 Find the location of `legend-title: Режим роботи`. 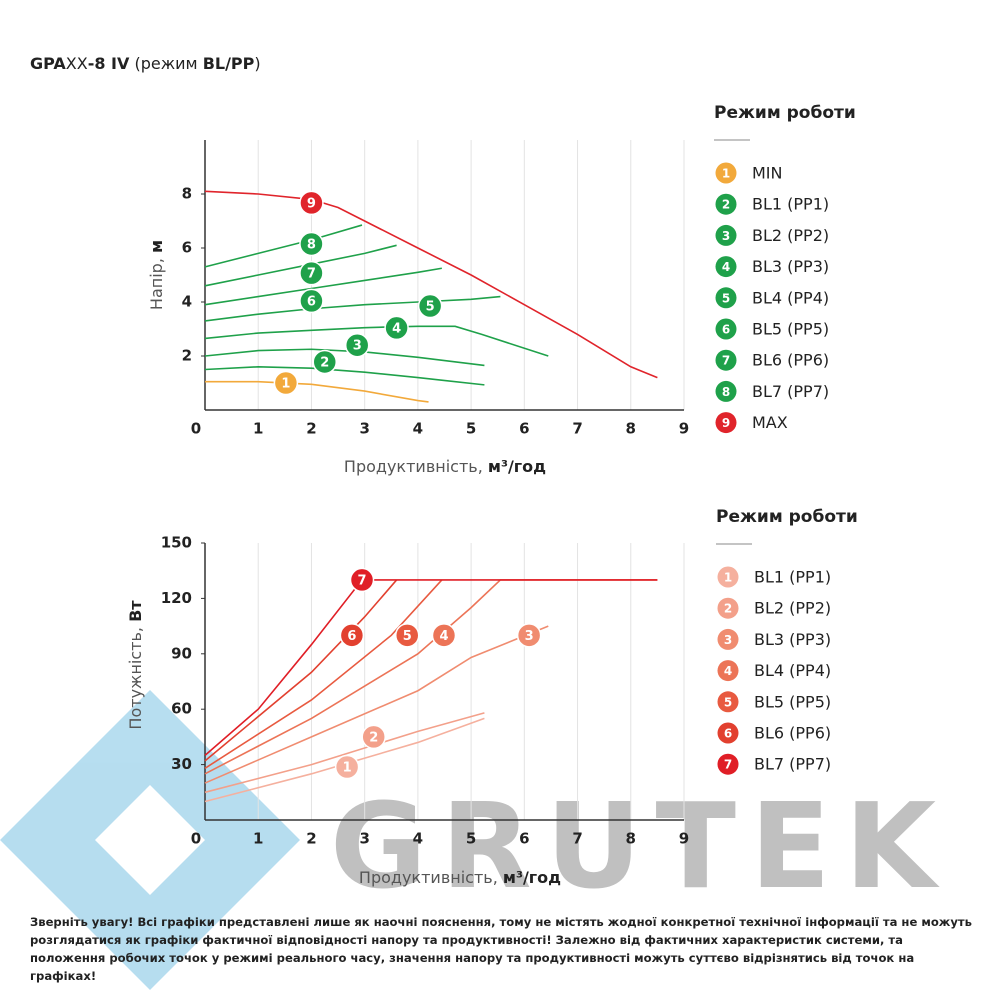

legend-title: Режим роботи is located at coordinates (787, 517).